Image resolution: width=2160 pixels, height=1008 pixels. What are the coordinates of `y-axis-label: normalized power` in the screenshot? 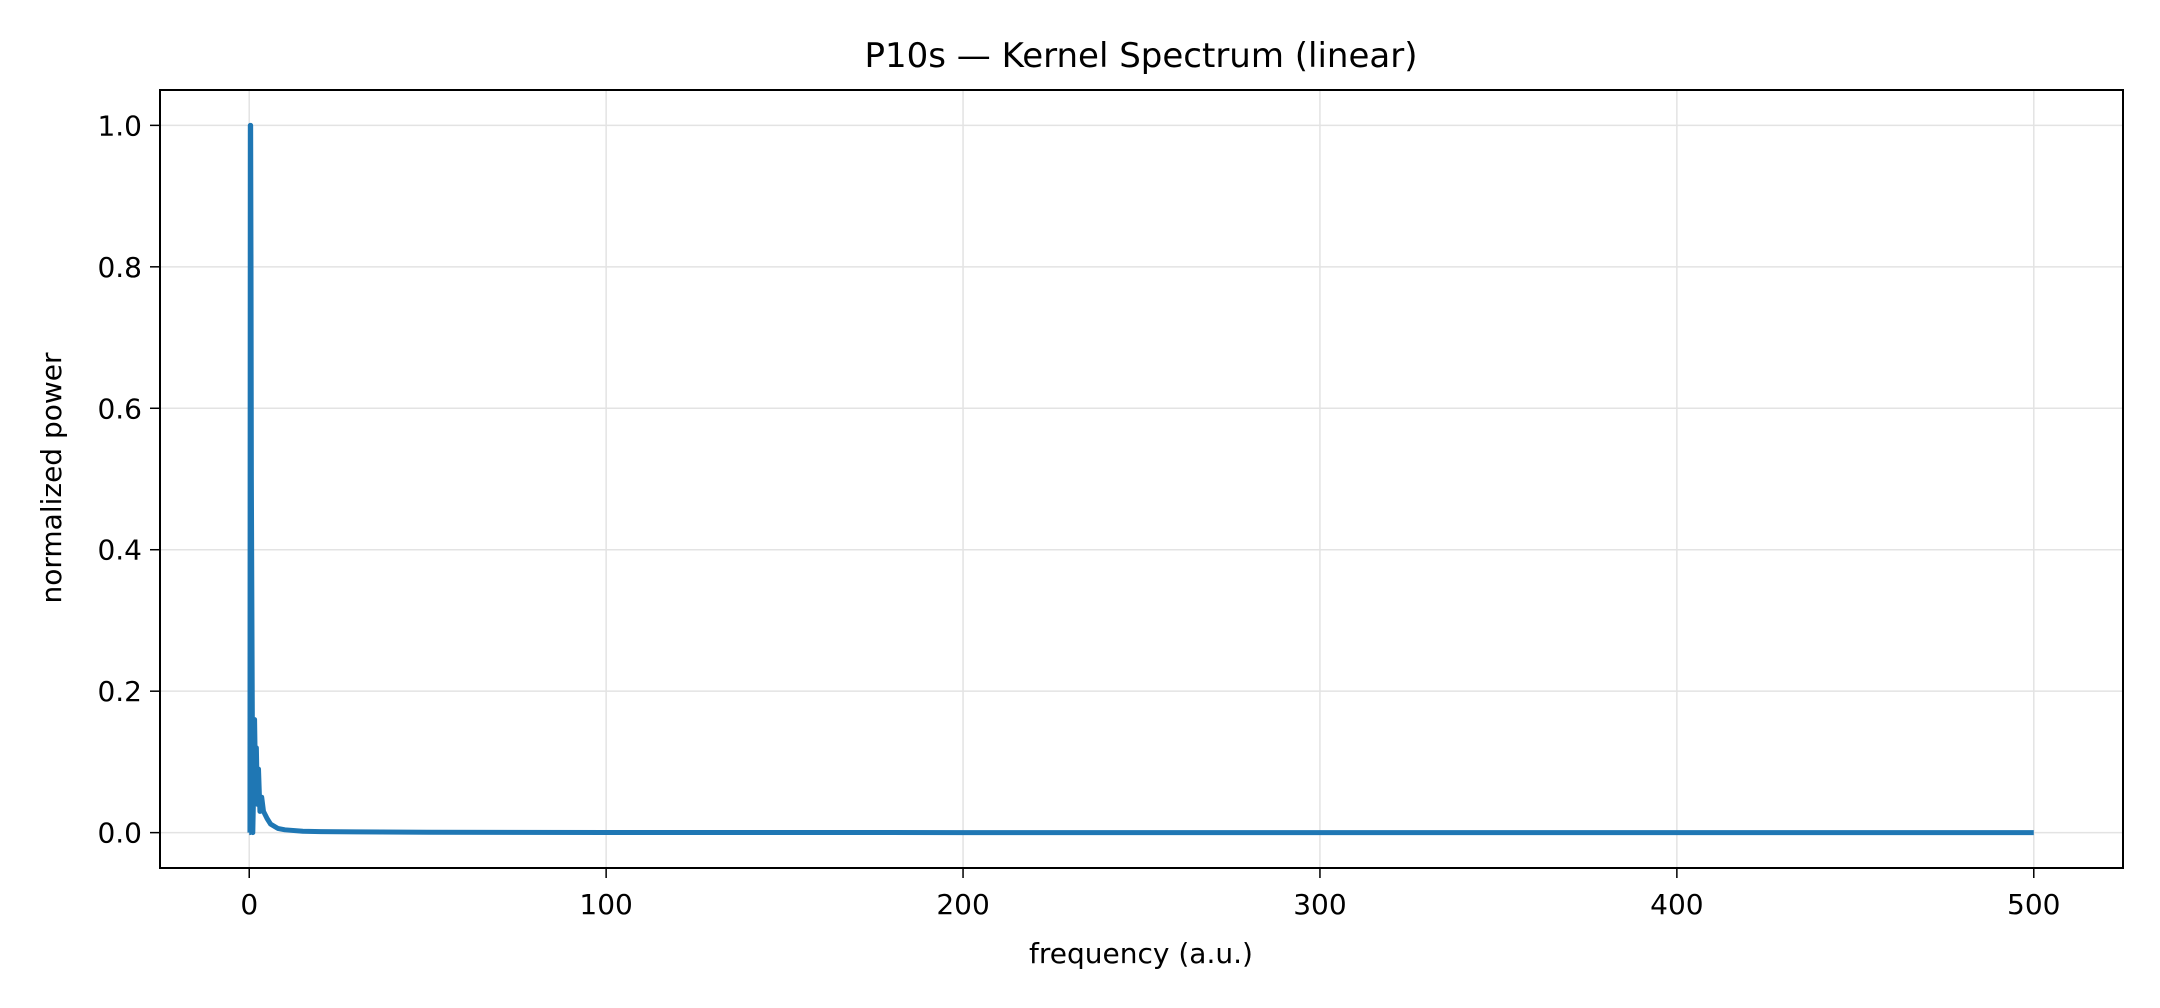 It's located at (51, 478).